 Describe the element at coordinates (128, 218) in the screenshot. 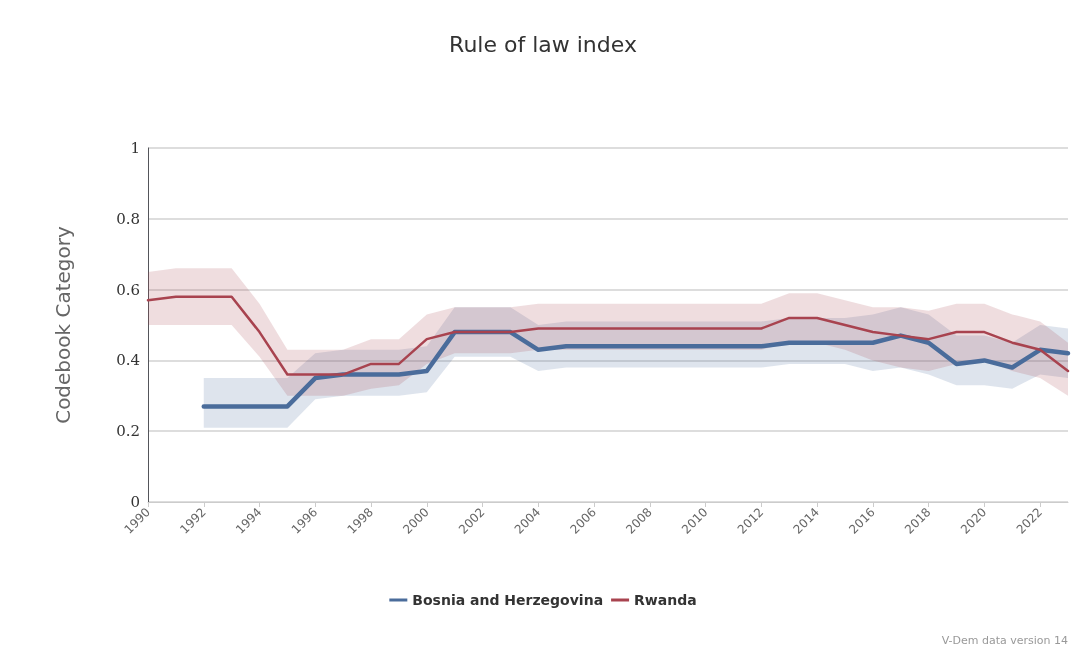

I see `y-tick-label: 0.8` at that location.